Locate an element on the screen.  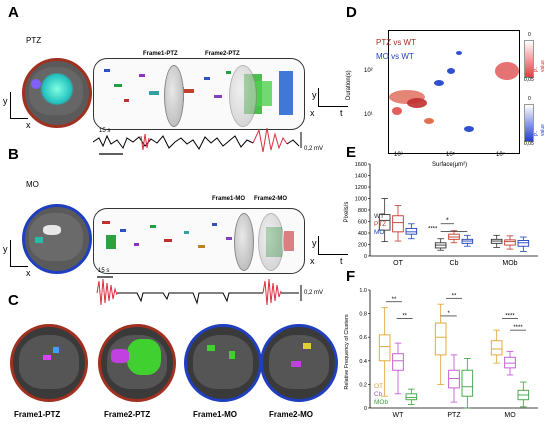
axis3d-t-label-a: t is located at coordinates (341, 113).